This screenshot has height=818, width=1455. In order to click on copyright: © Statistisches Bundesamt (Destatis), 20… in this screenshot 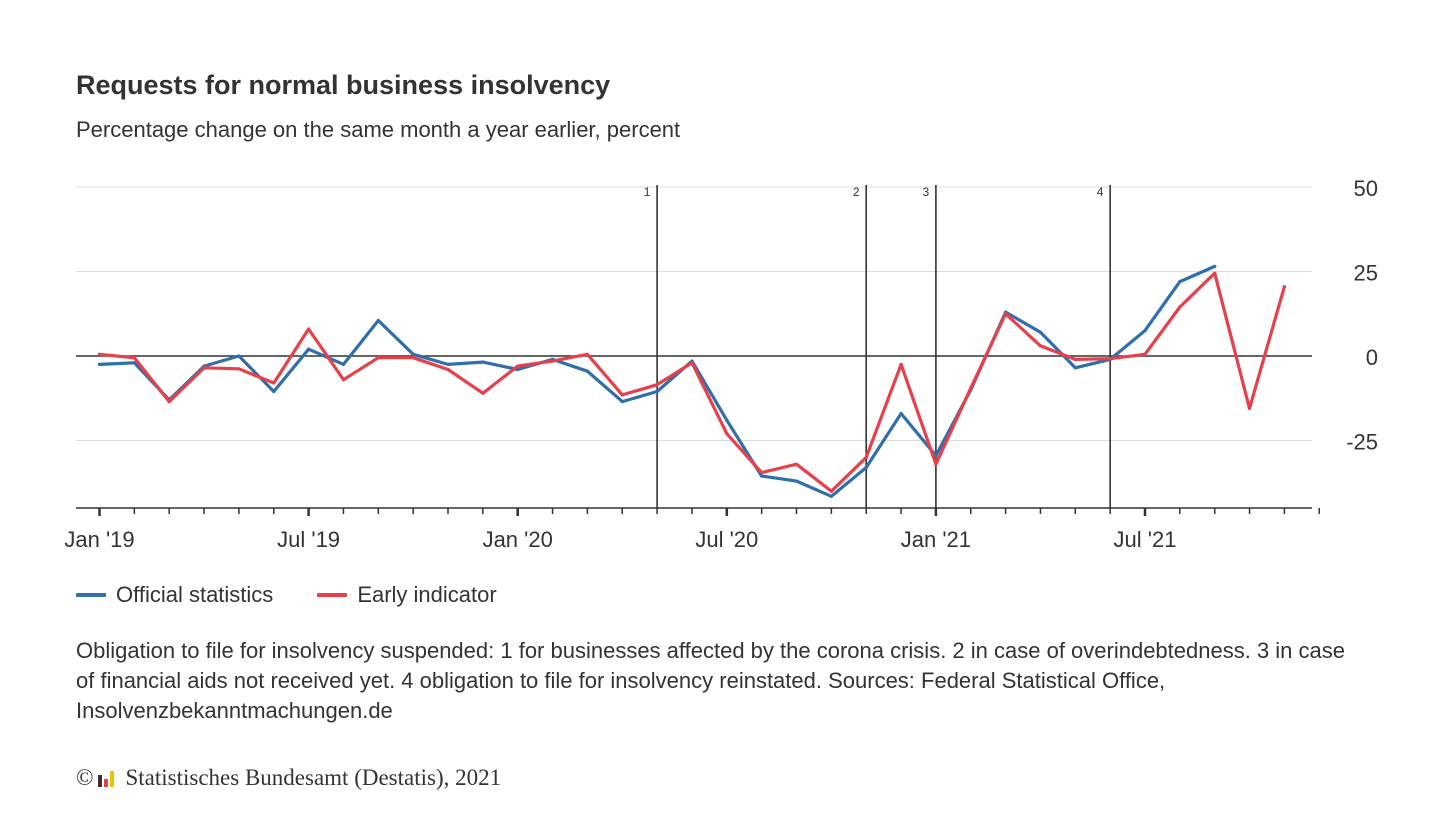, I will do `click(288, 778)`.